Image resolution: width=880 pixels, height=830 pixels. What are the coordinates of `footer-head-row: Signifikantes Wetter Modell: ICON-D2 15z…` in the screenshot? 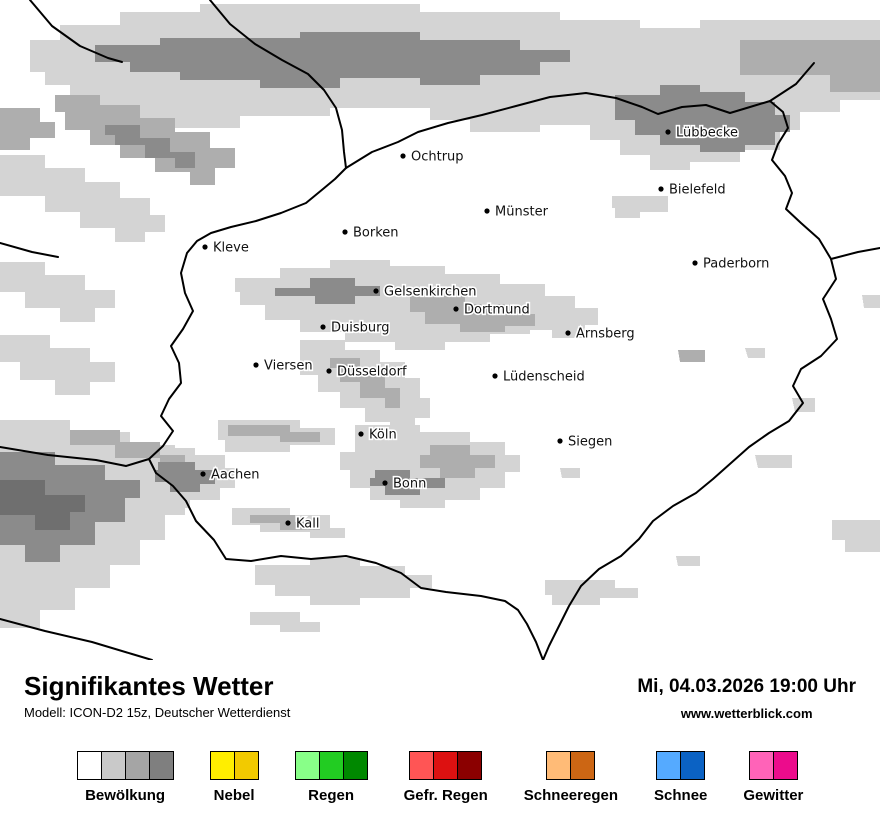 It's located at (440, 696).